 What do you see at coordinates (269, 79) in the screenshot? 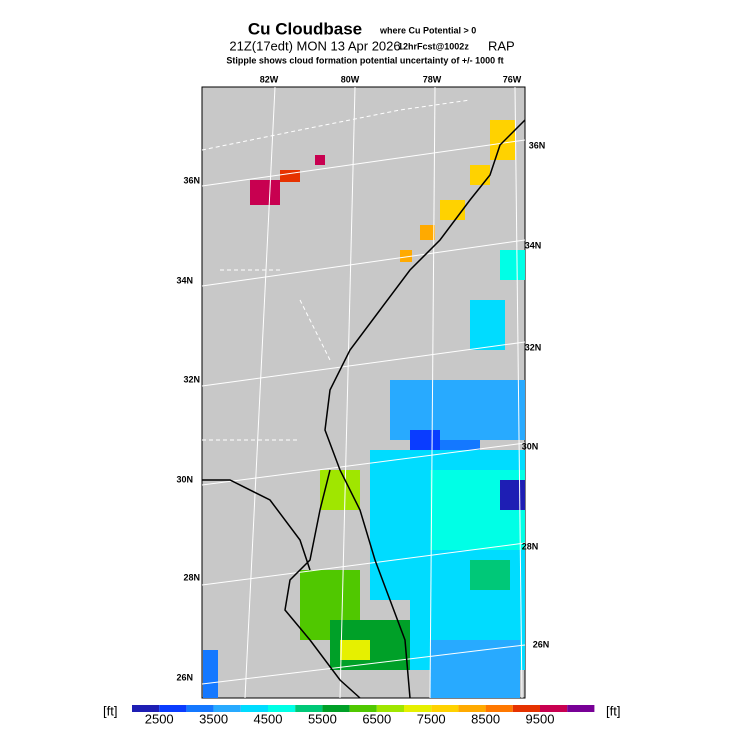
I see `lon-label: 82W` at bounding box center [269, 79].